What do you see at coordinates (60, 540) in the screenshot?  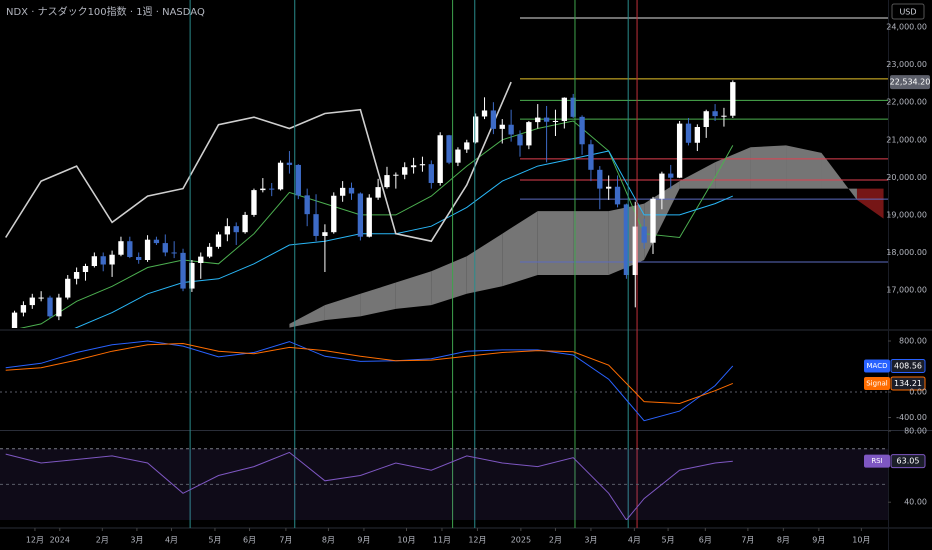 I see `x-tick-label: 2024` at bounding box center [60, 540].